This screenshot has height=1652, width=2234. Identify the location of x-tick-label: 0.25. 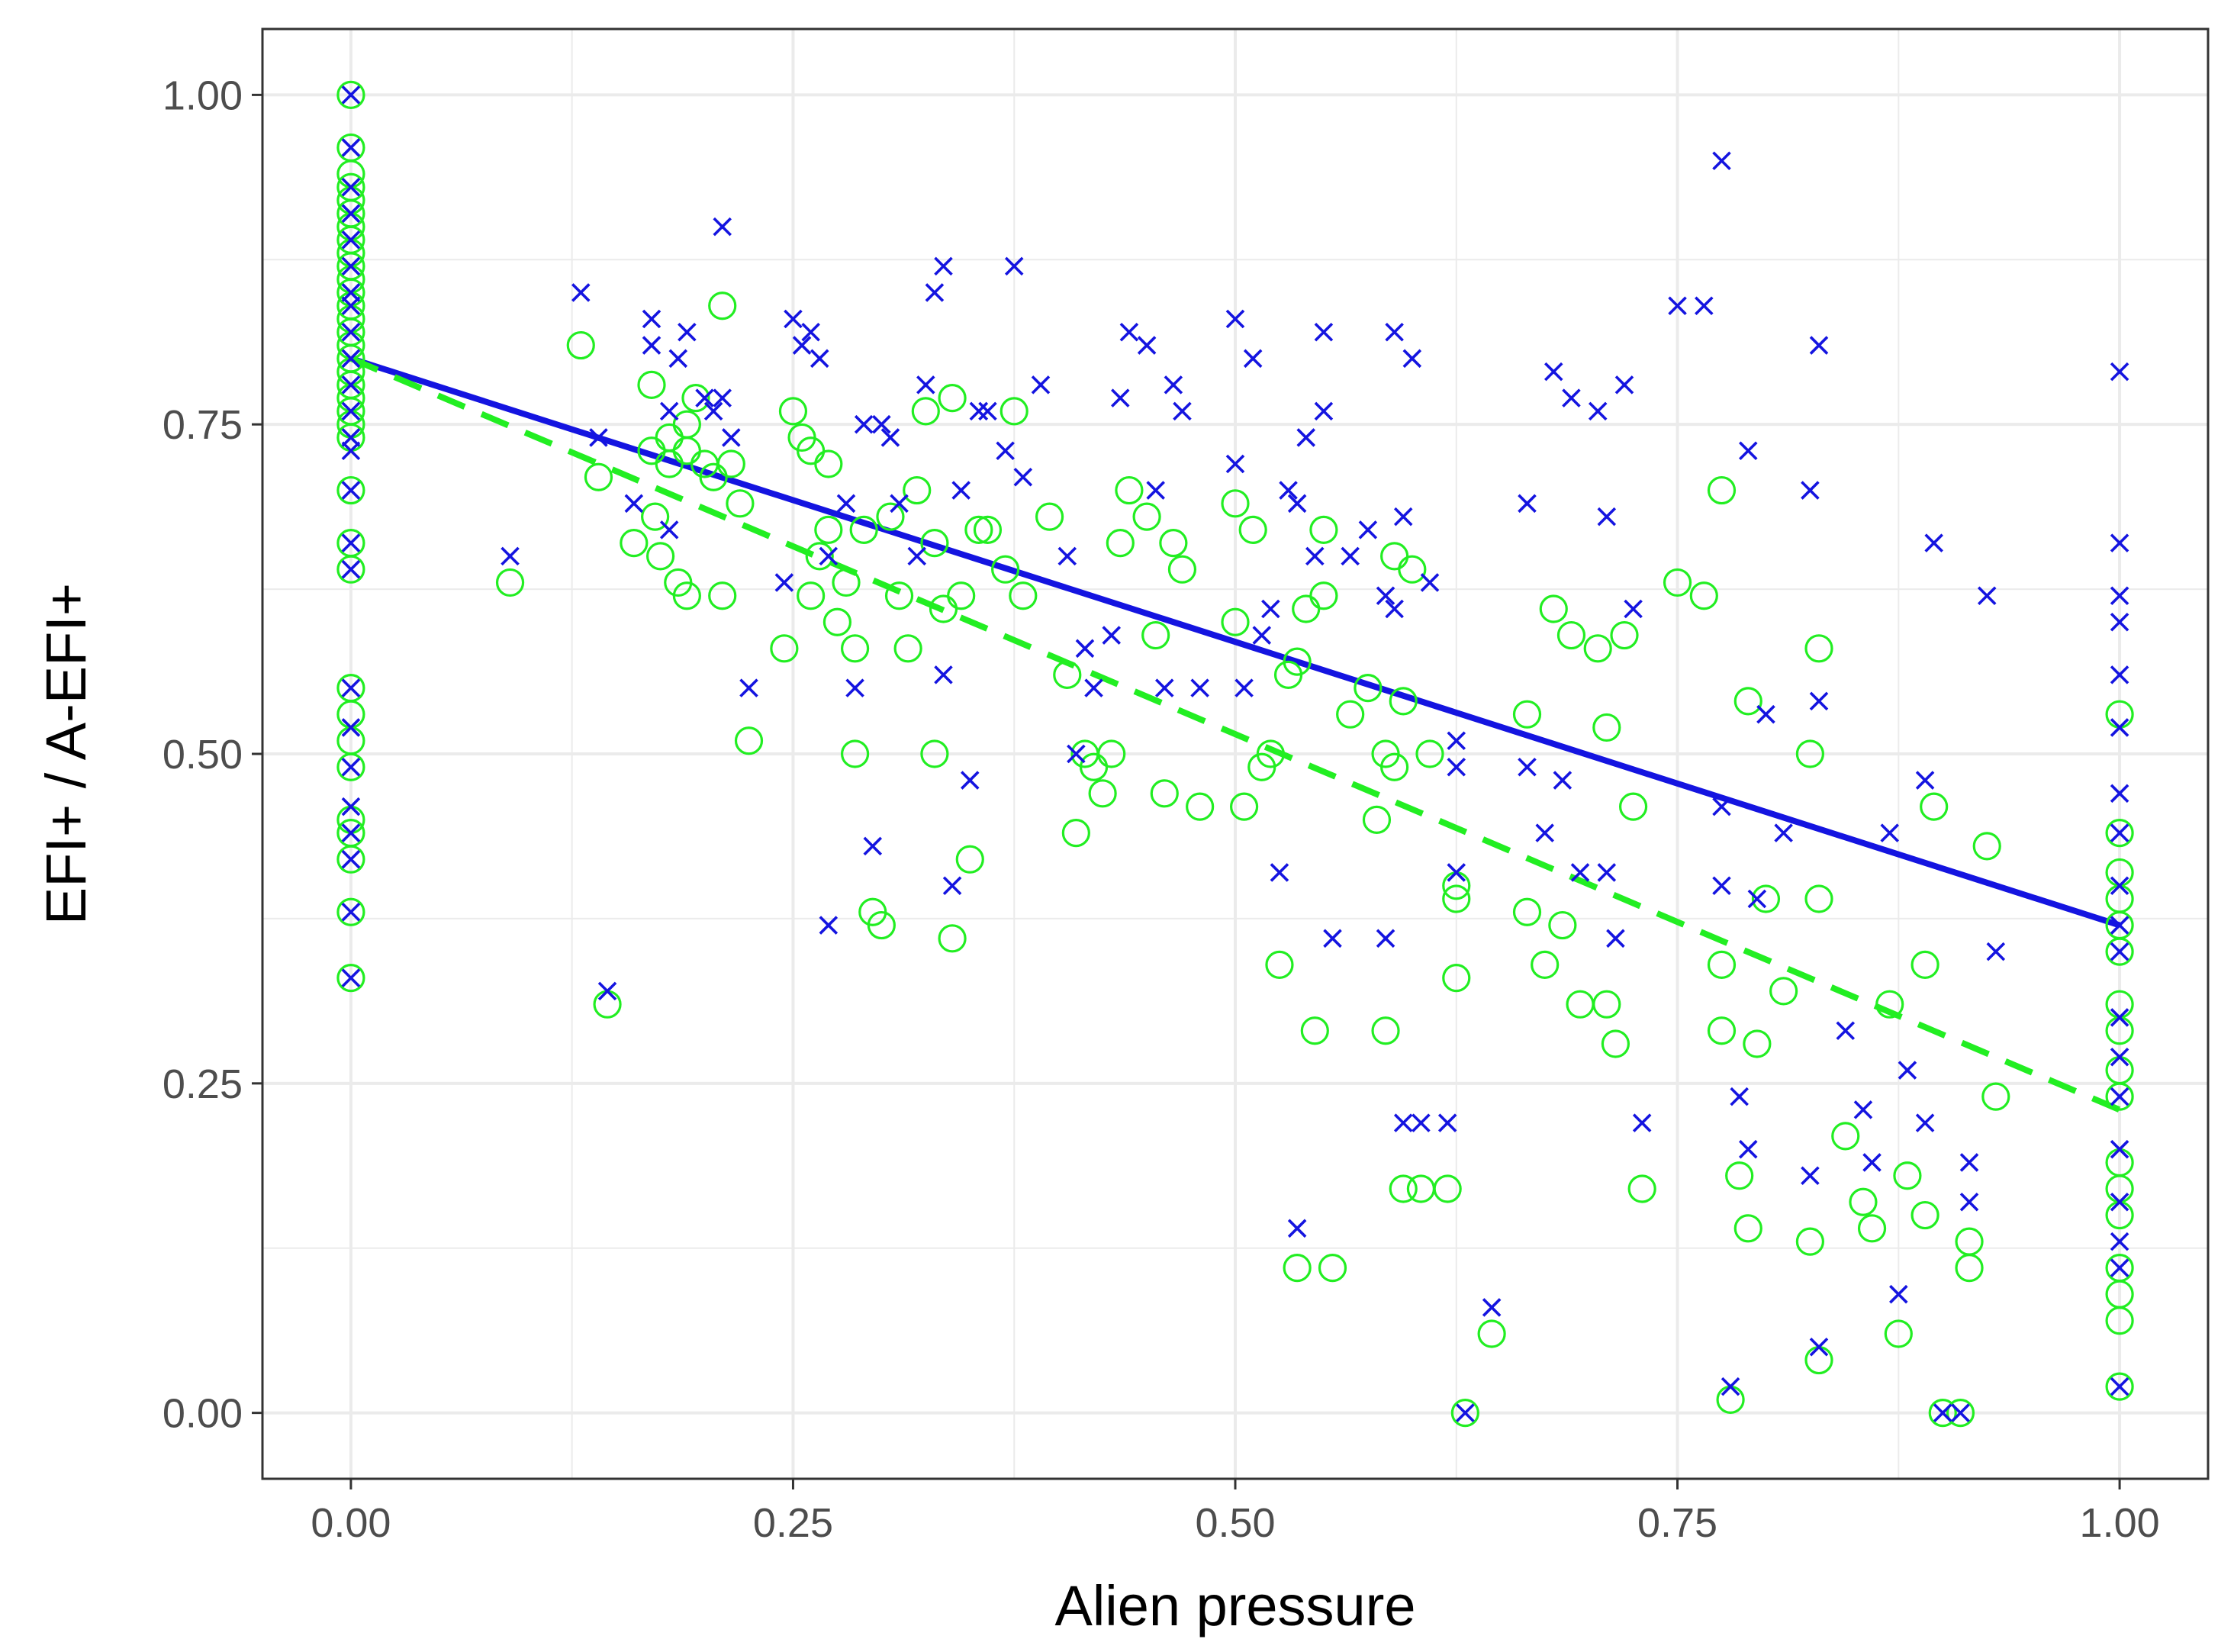
(793, 1523).